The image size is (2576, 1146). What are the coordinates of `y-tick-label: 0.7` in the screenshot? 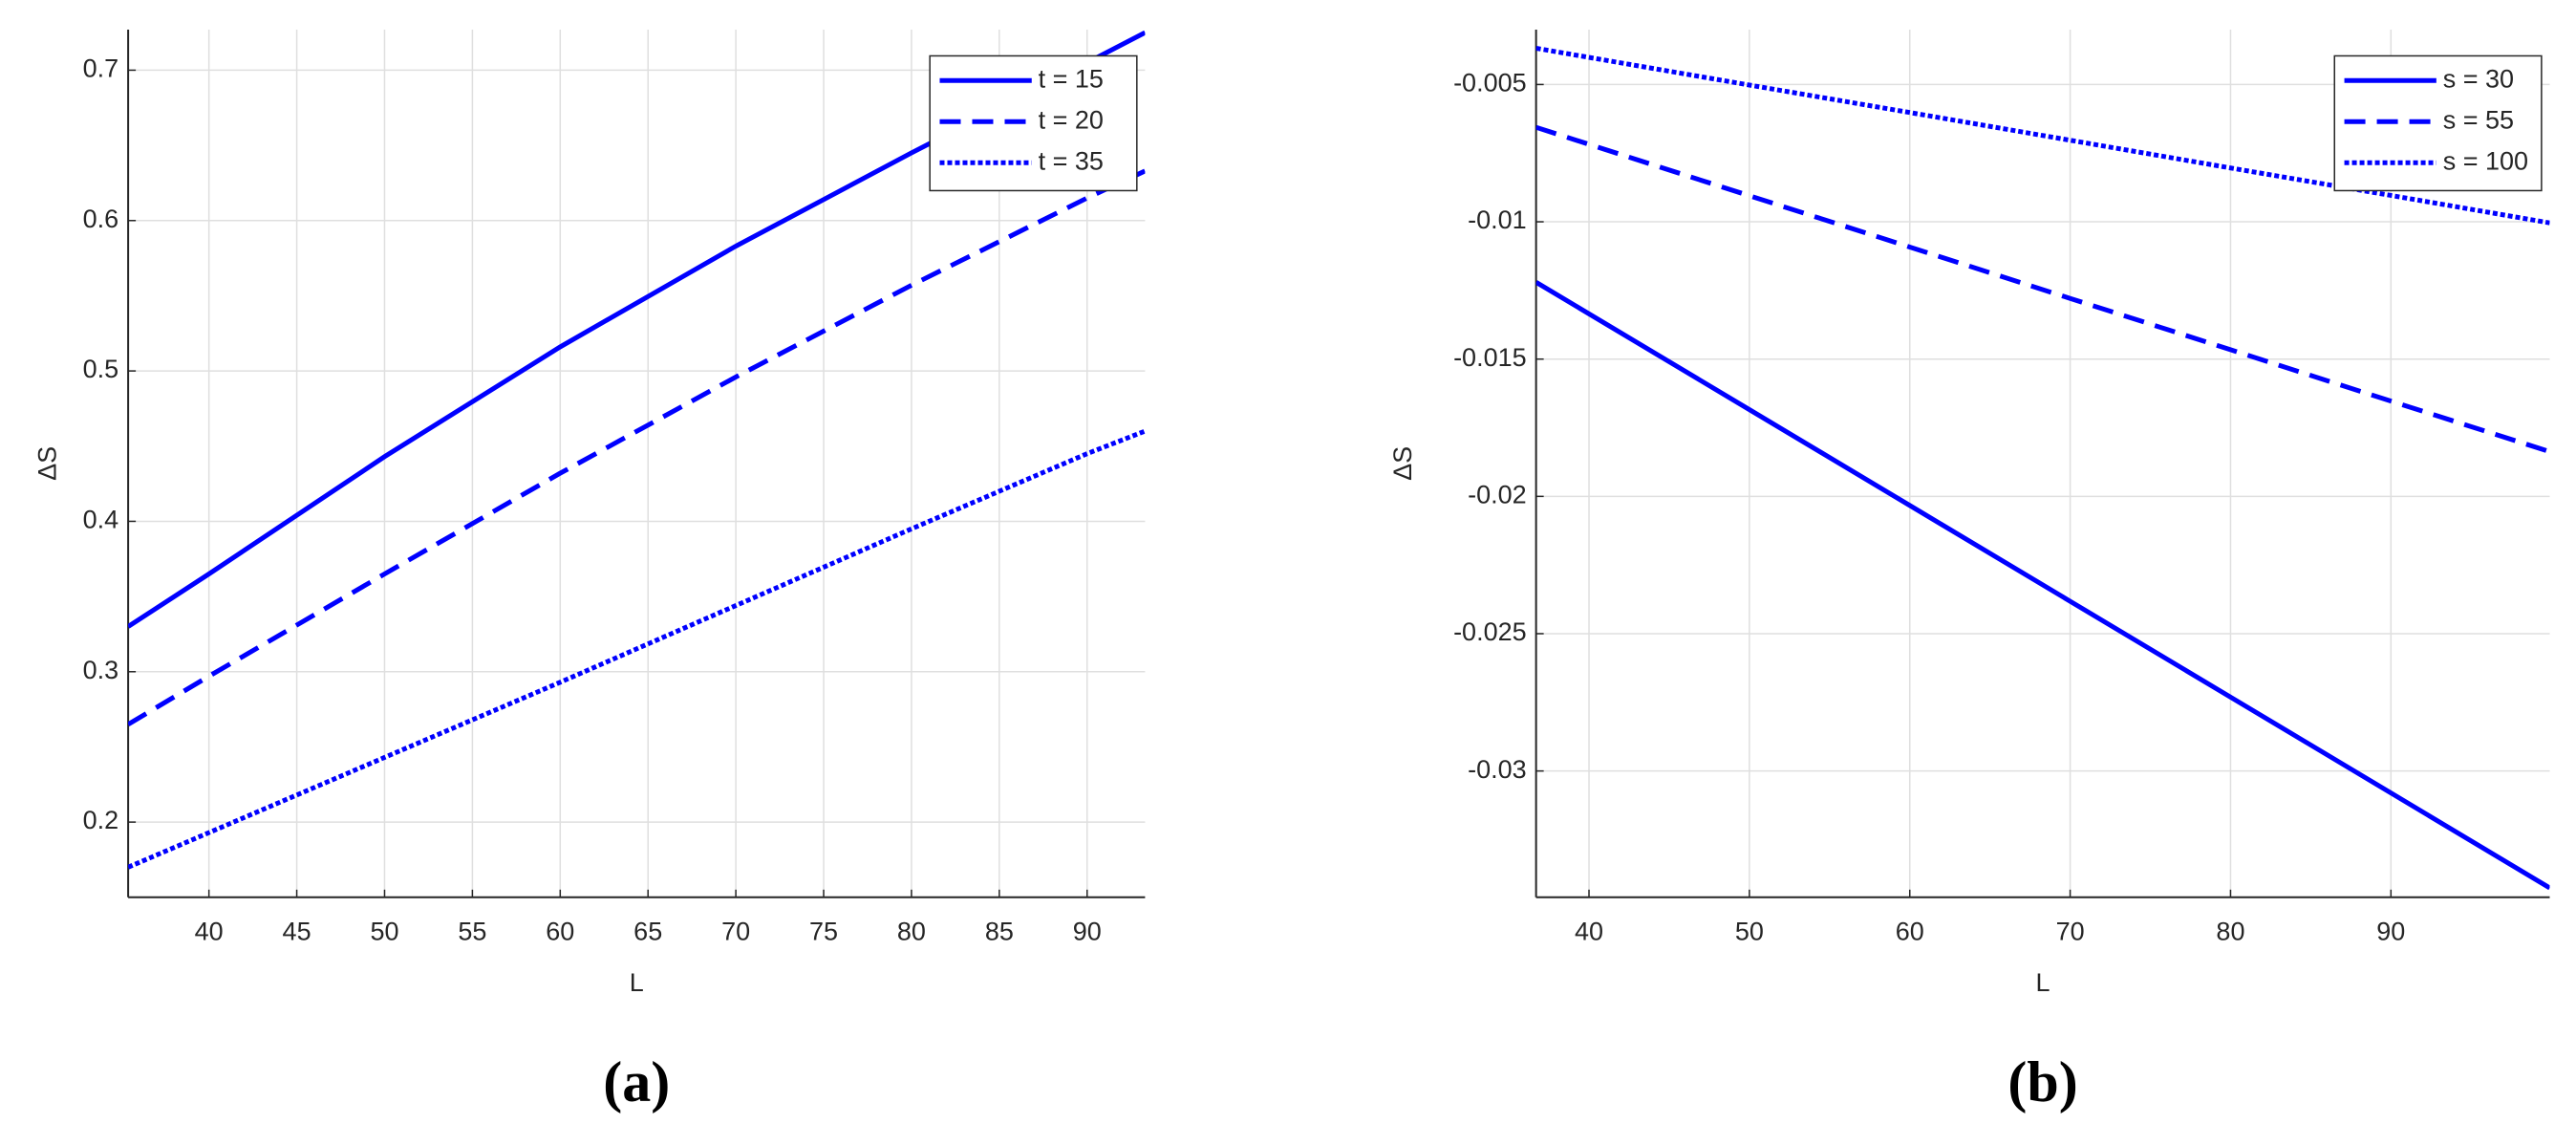 It's located at (101, 68).